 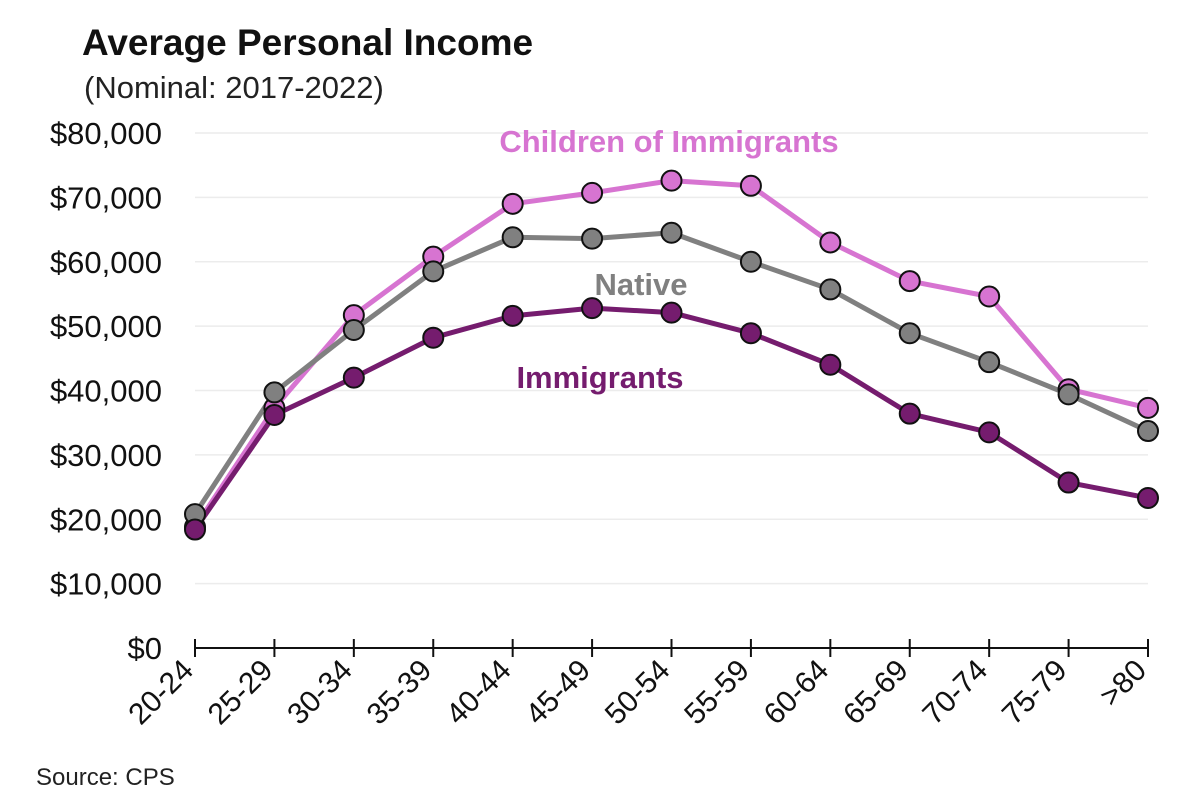 I want to click on chart-title: Average Personal Income, so click(x=308, y=42).